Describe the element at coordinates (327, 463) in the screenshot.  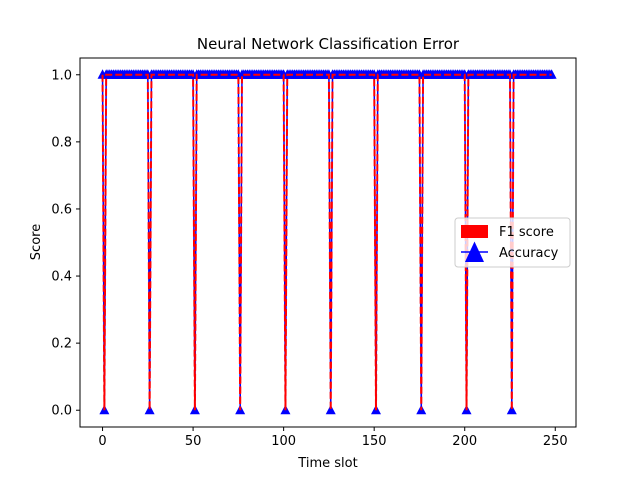
I see `x-axis-label: Time slot` at that location.